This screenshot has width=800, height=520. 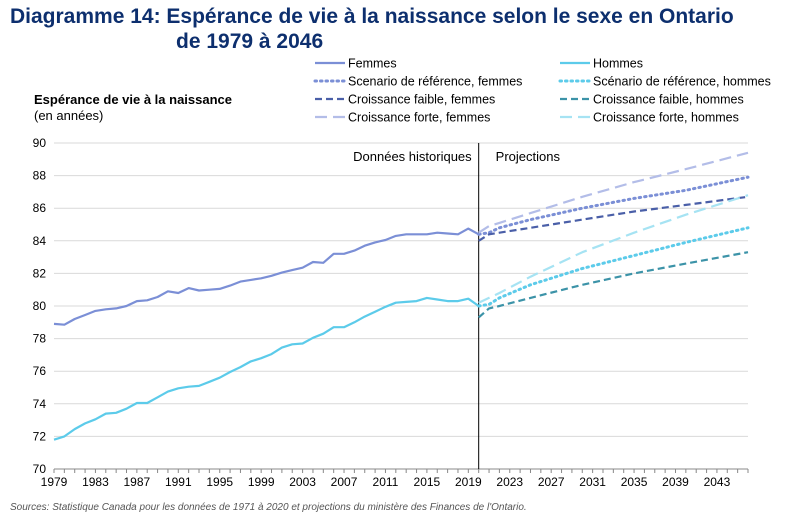 What do you see at coordinates (95, 482) in the screenshot?
I see `x-tick-label: 1983` at bounding box center [95, 482].